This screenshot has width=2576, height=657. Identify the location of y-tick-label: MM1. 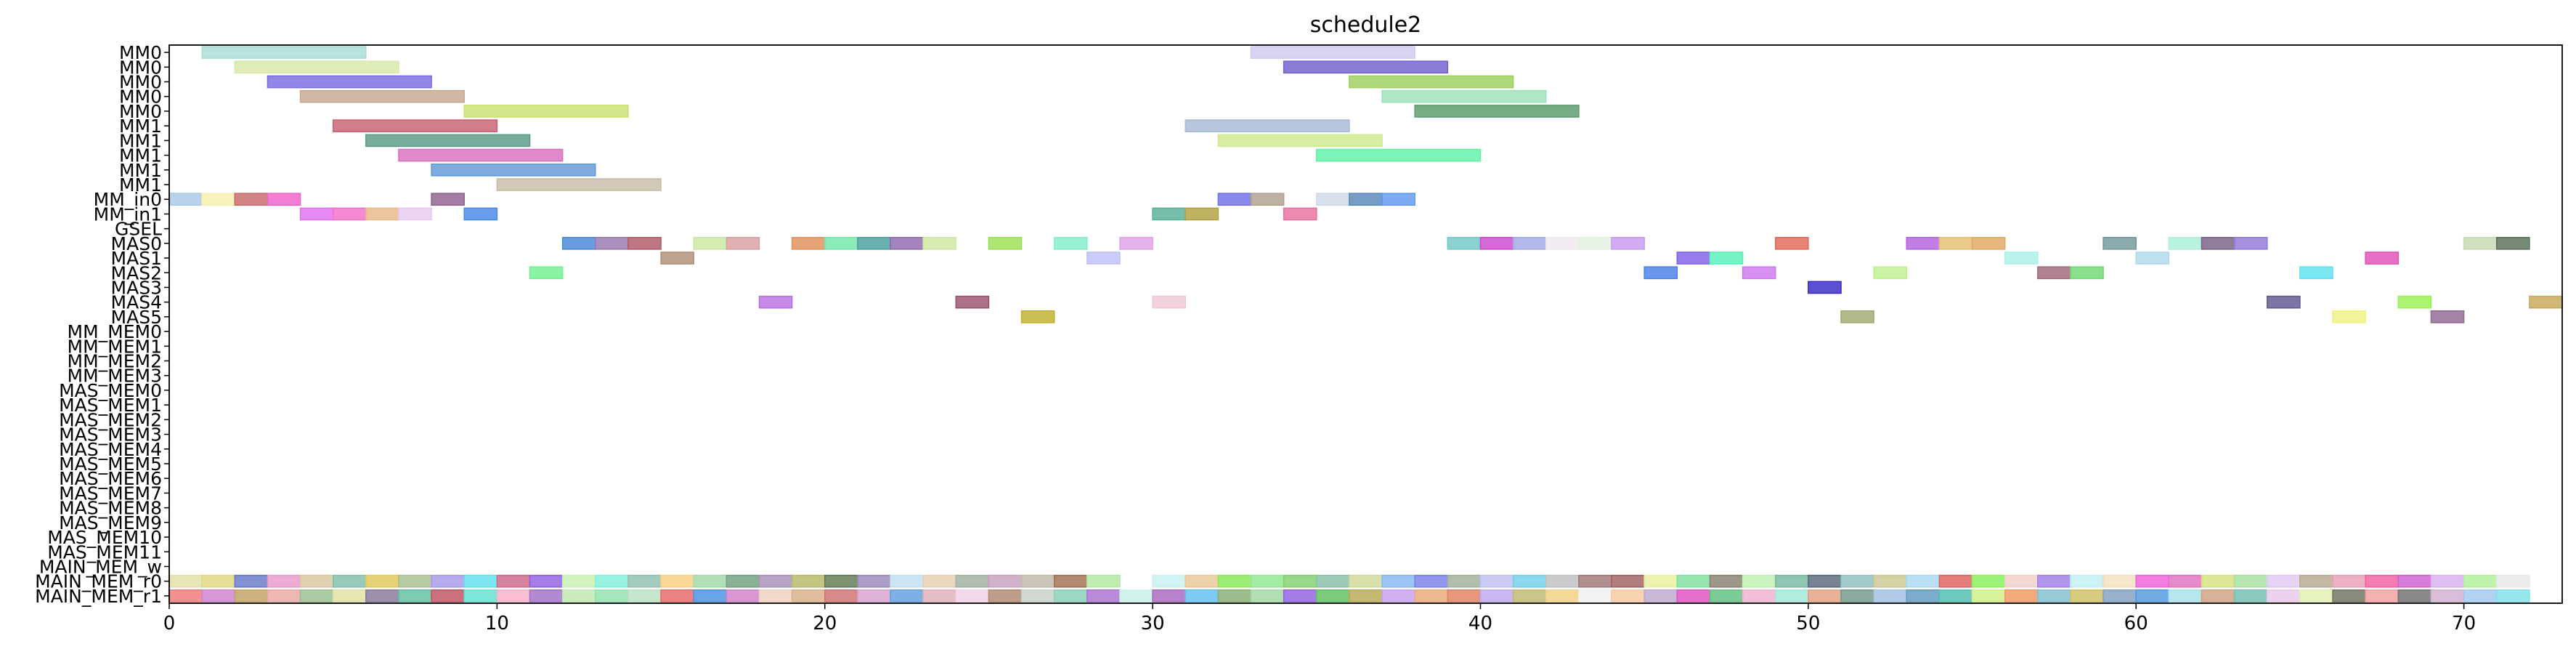
(140, 140).